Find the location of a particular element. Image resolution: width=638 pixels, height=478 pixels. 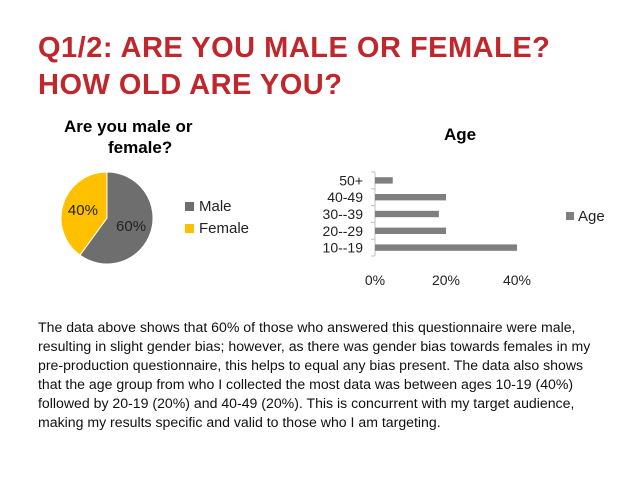

x-tick-label: 20% is located at coordinates (446, 280).